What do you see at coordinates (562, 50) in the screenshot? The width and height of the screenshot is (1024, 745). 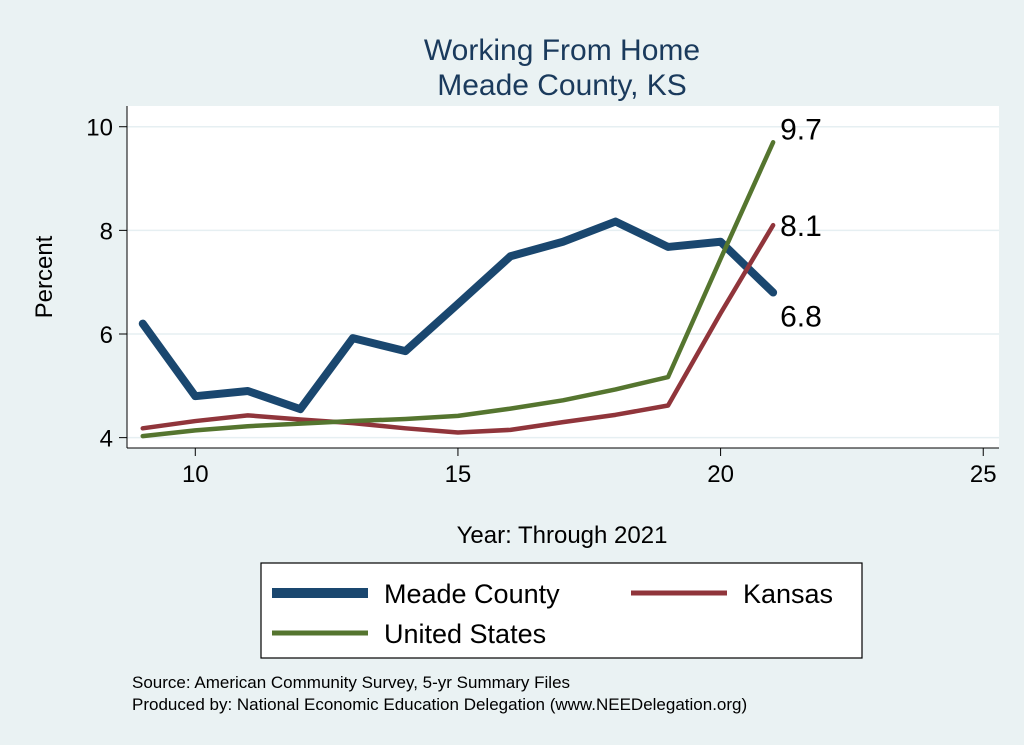 I see `chart-title-line-1: Working From Home` at bounding box center [562, 50].